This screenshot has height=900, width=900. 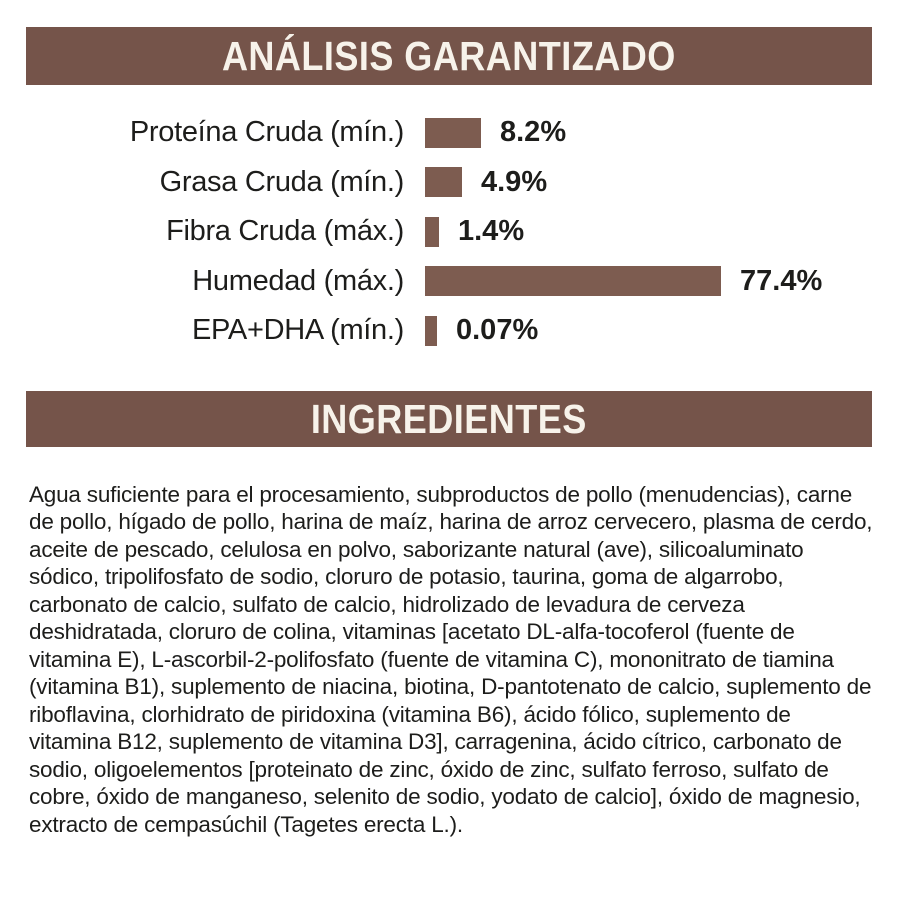 What do you see at coordinates (266, 132) in the screenshot?
I see `chart-label: Proteína Cruda (mín.)` at bounding box center [266, 132].